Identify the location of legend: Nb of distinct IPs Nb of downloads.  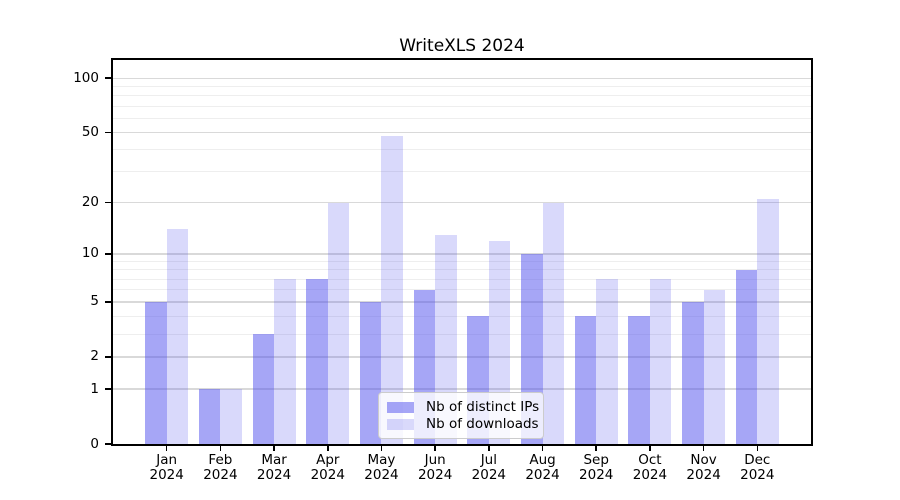
(461, 415).